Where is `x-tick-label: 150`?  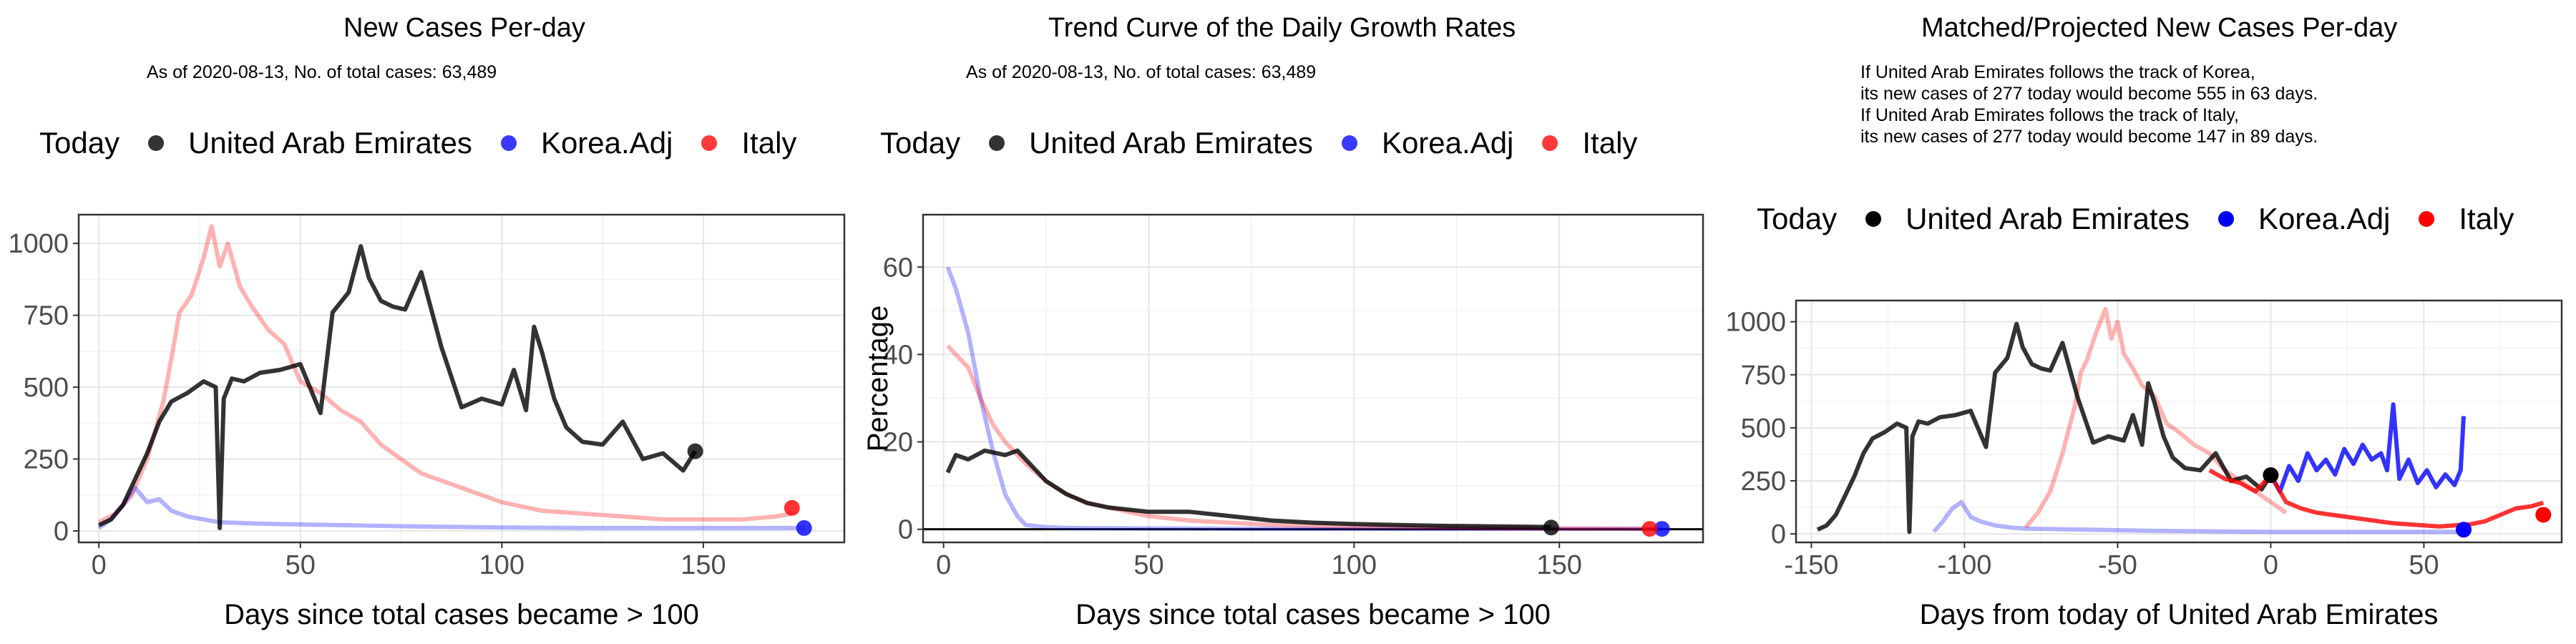 x-tick-label: 150 is located at coordinates (703, 565).